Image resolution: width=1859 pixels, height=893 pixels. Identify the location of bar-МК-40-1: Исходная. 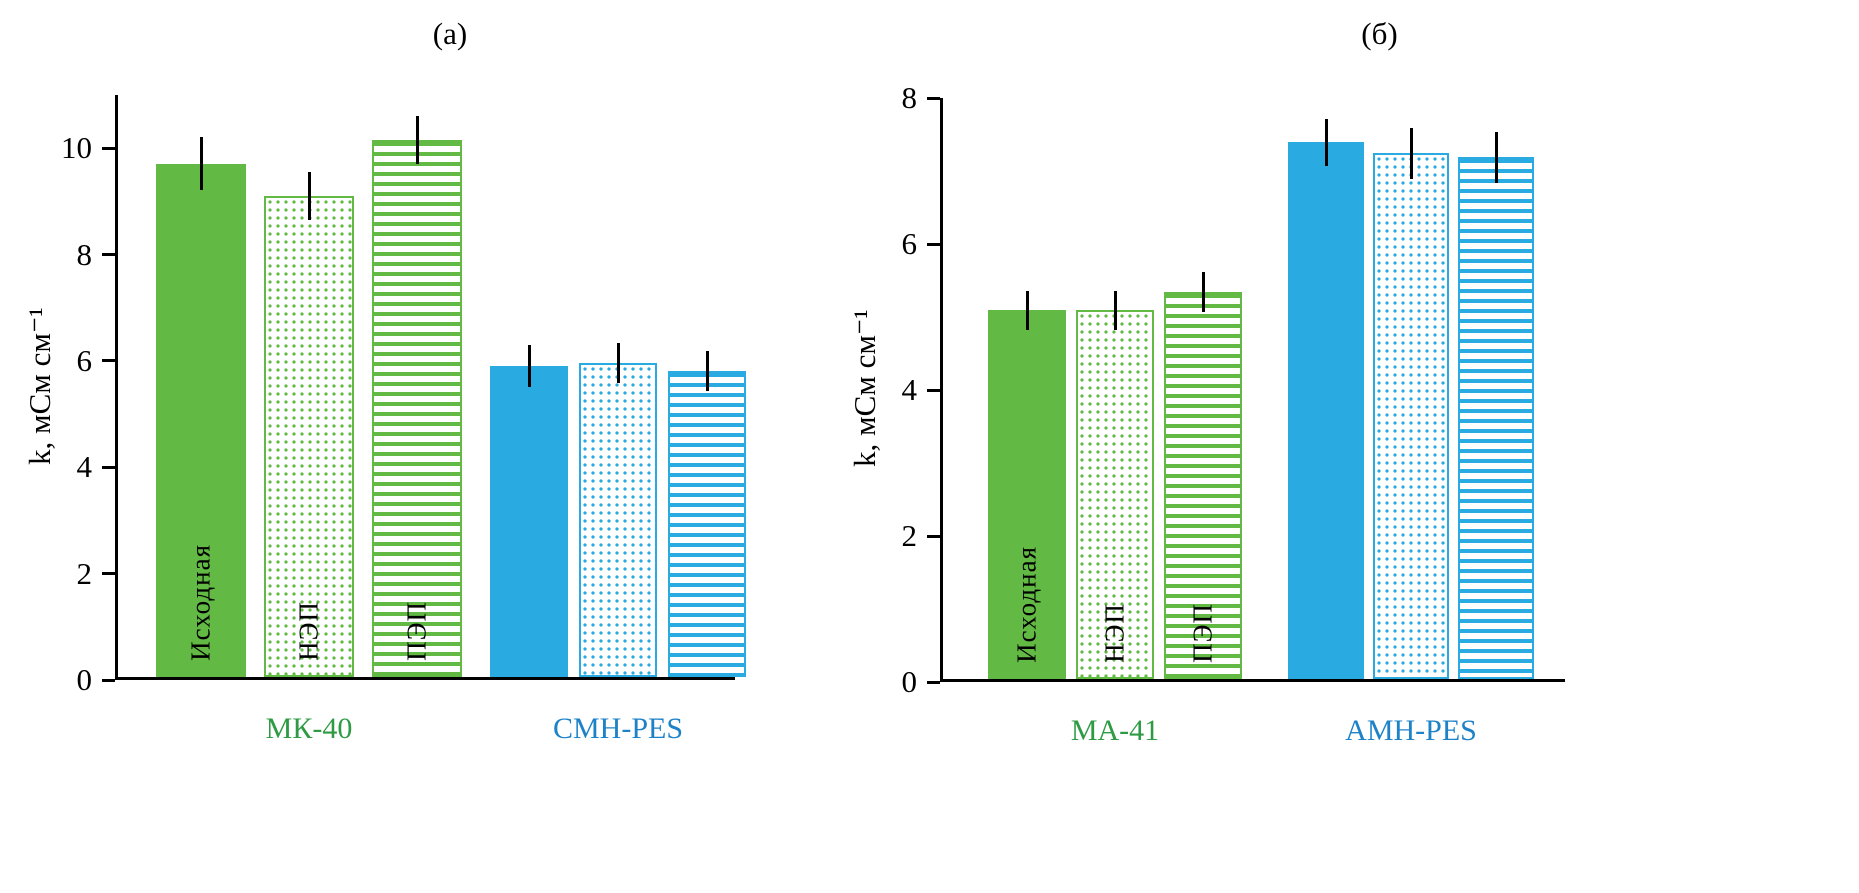
(201, 420).